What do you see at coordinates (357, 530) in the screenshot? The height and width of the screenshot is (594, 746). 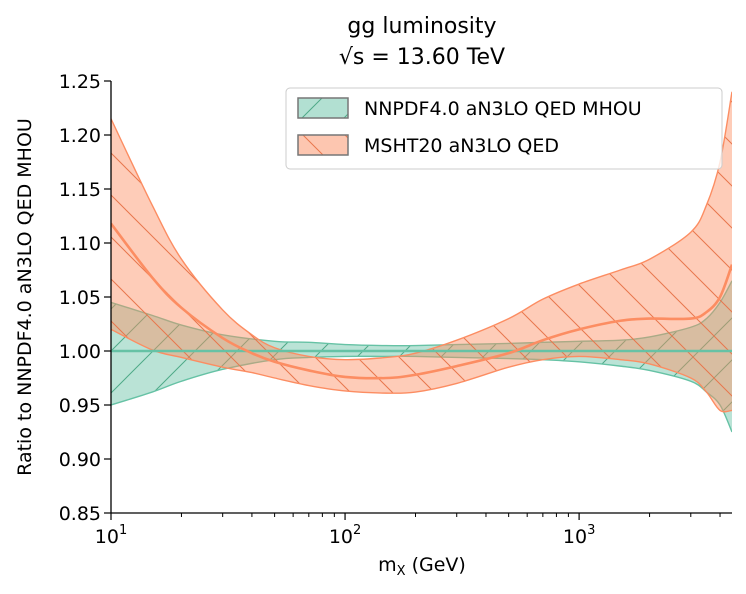 I see `x-tick-exponent: 2` at bounding box center [357, 530].